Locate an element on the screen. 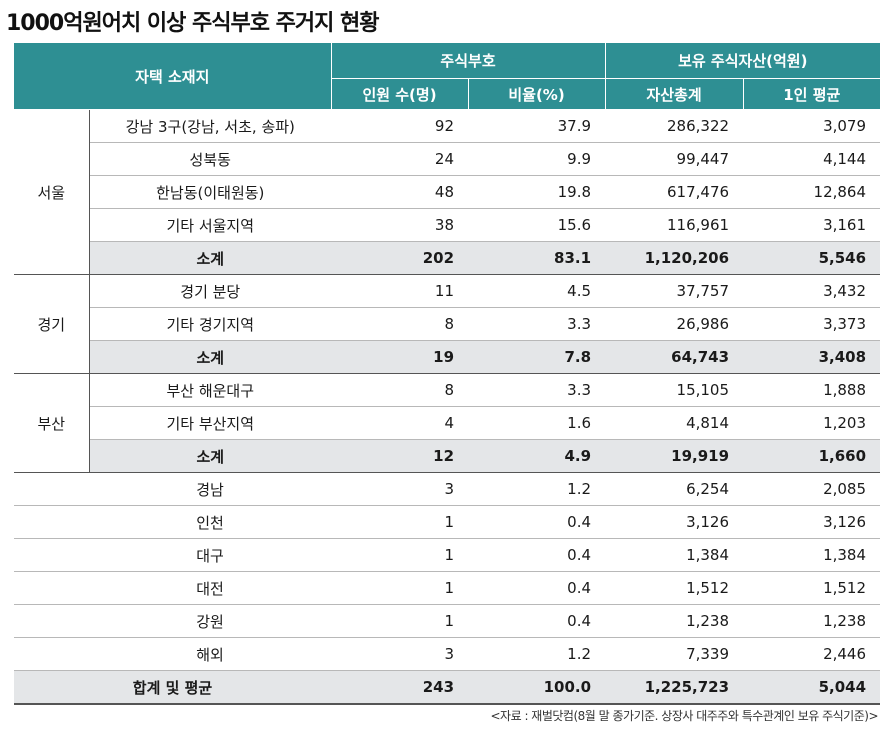 Image resolution: width=892 pixels, height=742 pixels. table-row: 기타 서울지역 38 15.6 116,961 3,161 is located at coordinates (447, 225).